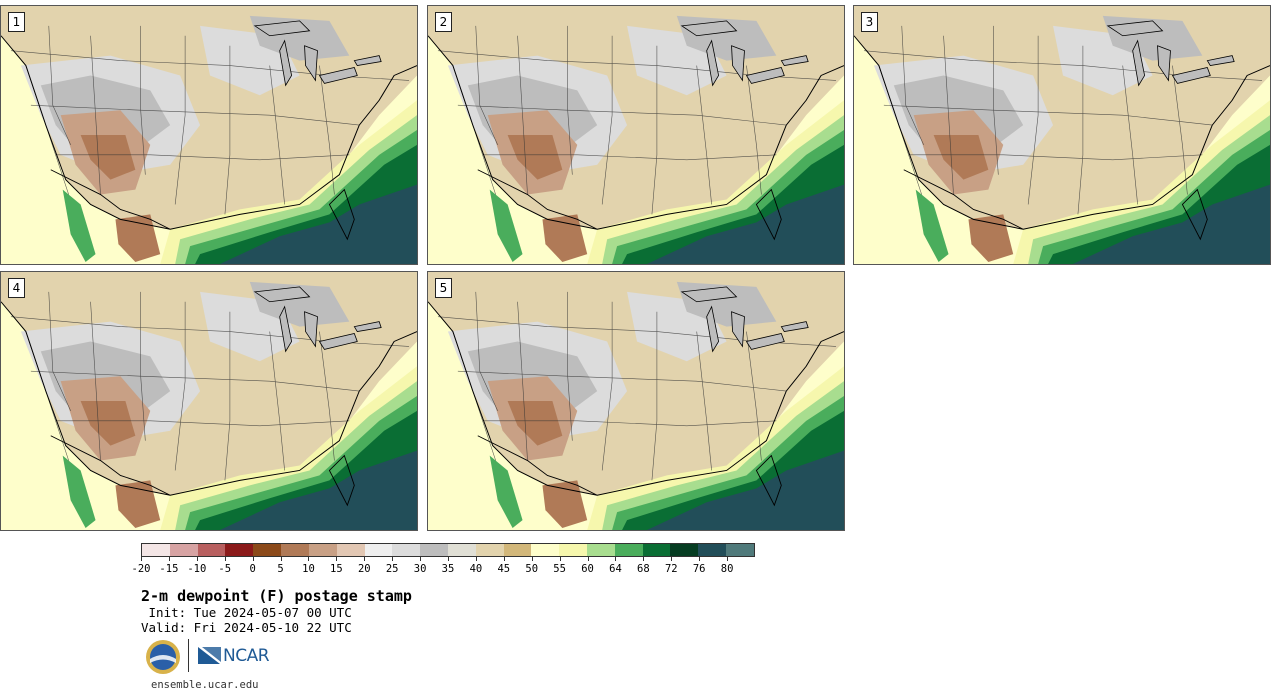 This screenshot has height=696, width=1280. I want to click on colorbar-tick-label: 72, so click(671, 569).